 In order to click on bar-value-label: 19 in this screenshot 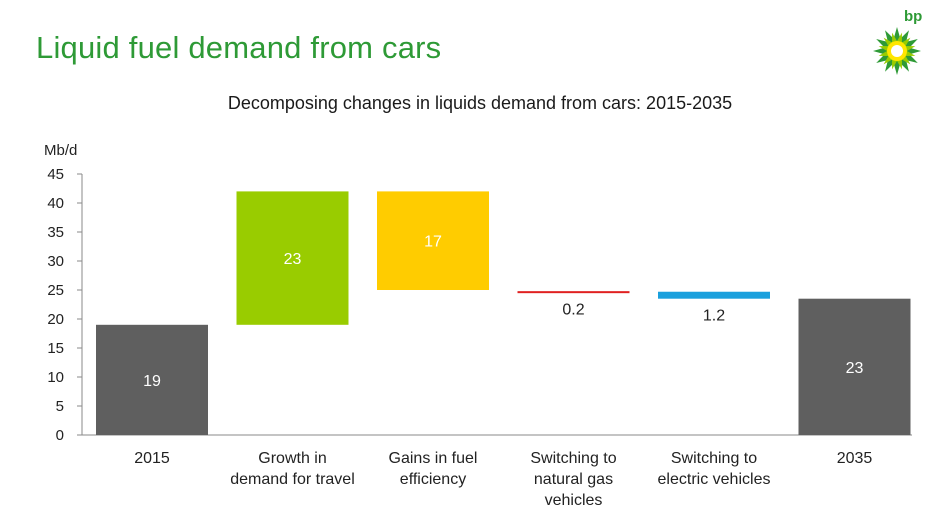, I will do `click(152, 381)`.